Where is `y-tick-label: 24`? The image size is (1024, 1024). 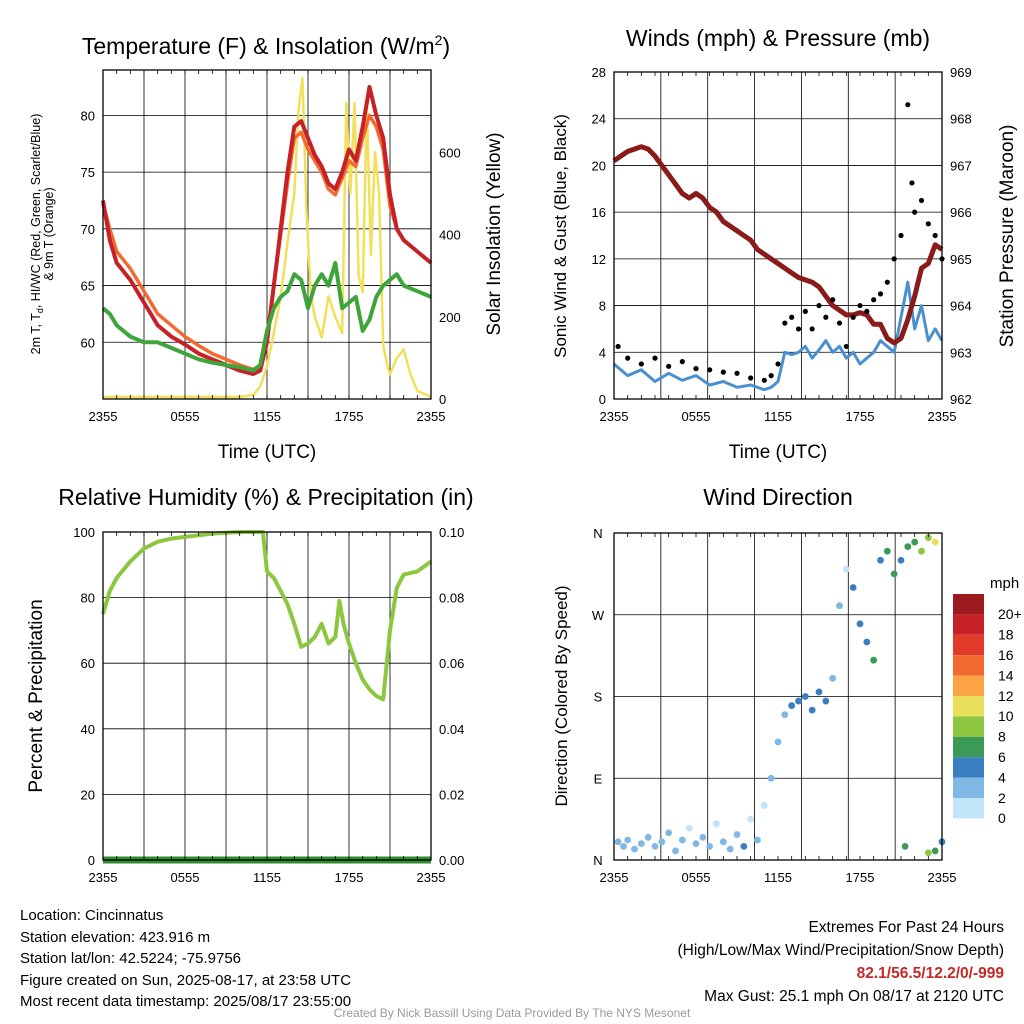 y-tick-label: 24 is located at coordinates (599, 119).